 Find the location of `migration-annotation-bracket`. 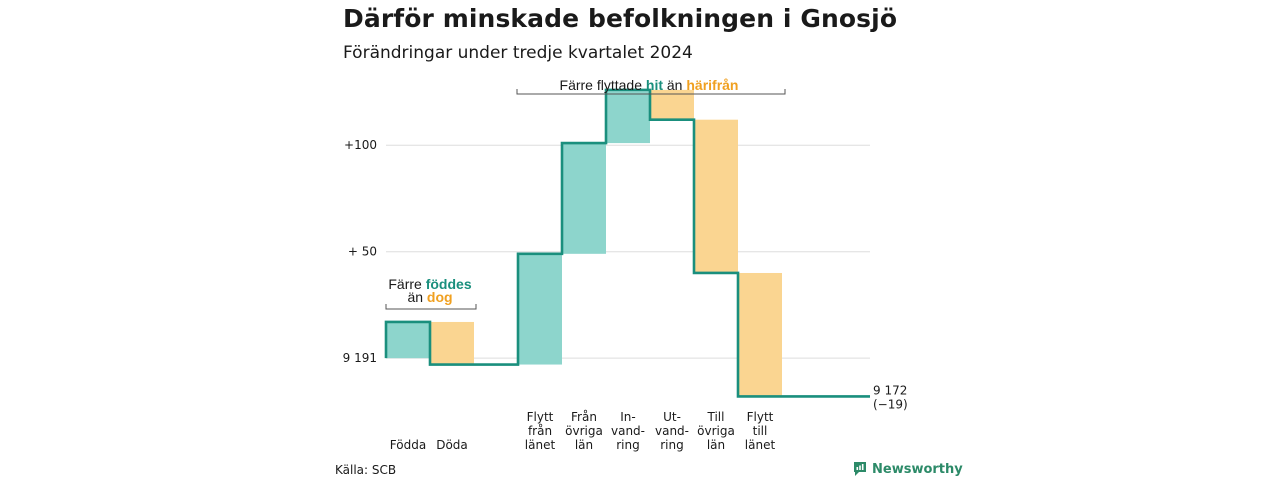

migration-annotation-bracket is located at coordinates (651, 92).